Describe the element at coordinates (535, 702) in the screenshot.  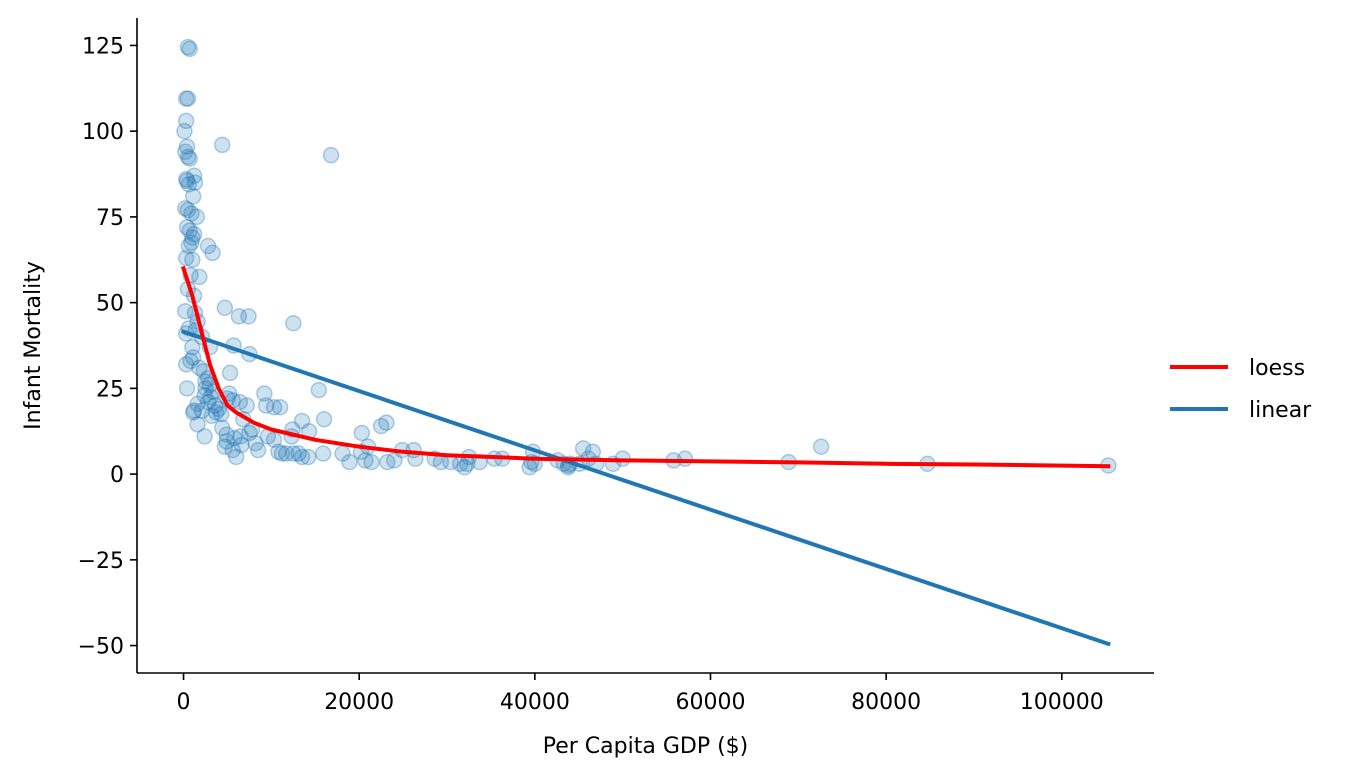
I see `x-tick-label: 40000` at that location.